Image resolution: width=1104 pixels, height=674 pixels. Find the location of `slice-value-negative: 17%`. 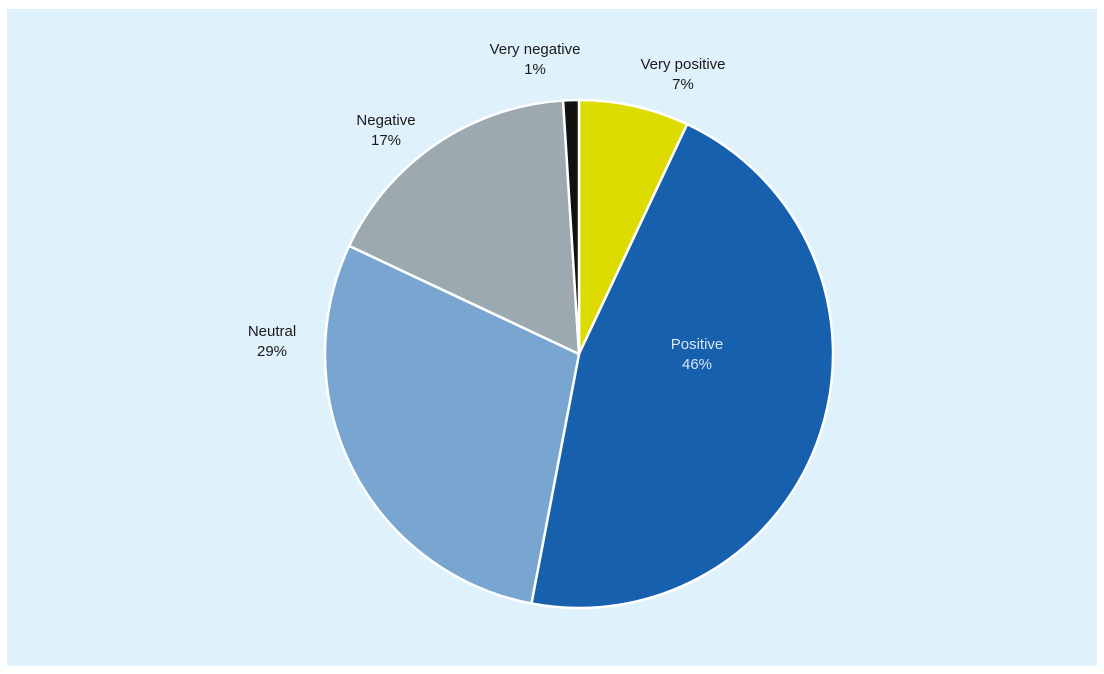

slice-value-negative: 17% is located at coordinates (386, 140).